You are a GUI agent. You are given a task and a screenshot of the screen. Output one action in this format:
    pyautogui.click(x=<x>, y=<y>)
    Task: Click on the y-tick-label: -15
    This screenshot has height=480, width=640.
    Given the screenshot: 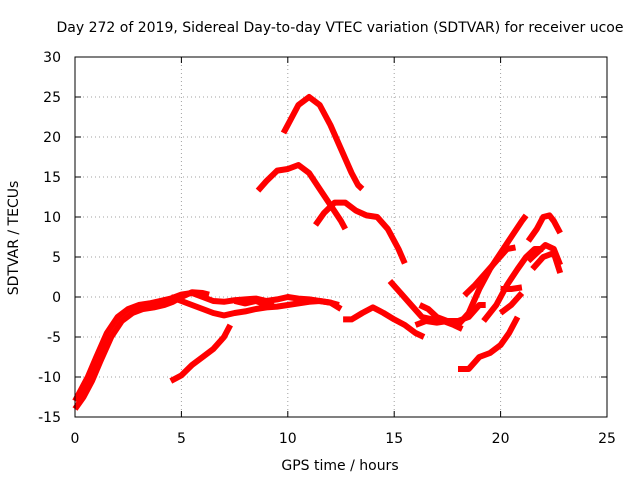 What is the action you would take?
    pyautogui.click(x=49, y=418)
    